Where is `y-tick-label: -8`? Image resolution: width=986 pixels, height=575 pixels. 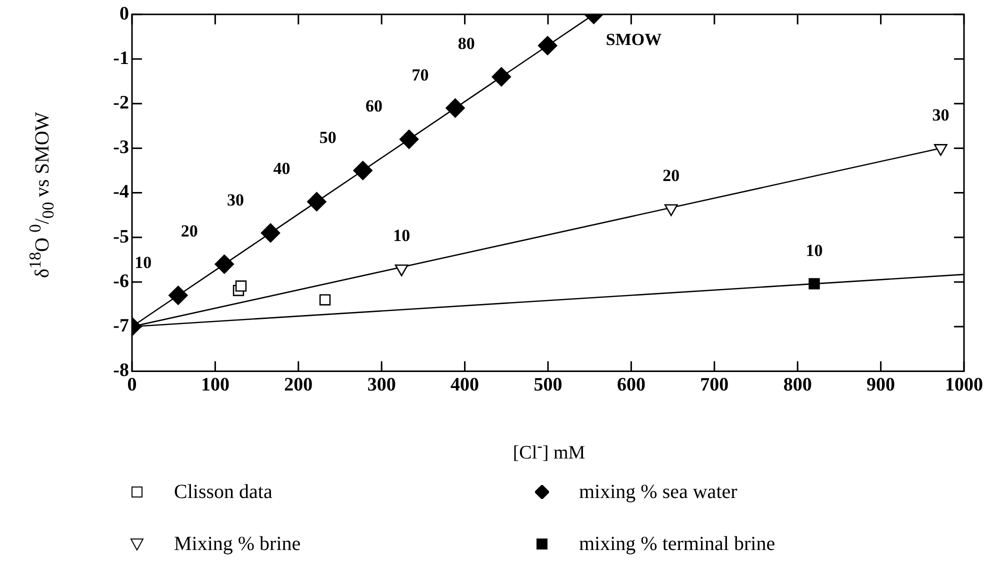 y-tick-label: -8 is located at coordinates (121, 371).